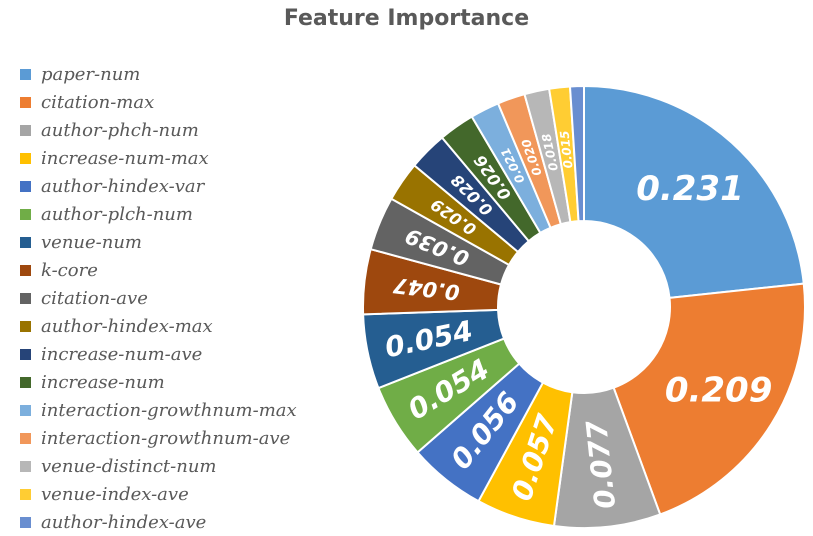  What do you see at coordinates (91, 242) in the screenshot?
I see `legend-label: venue-num` at bounding box center [91, 242].